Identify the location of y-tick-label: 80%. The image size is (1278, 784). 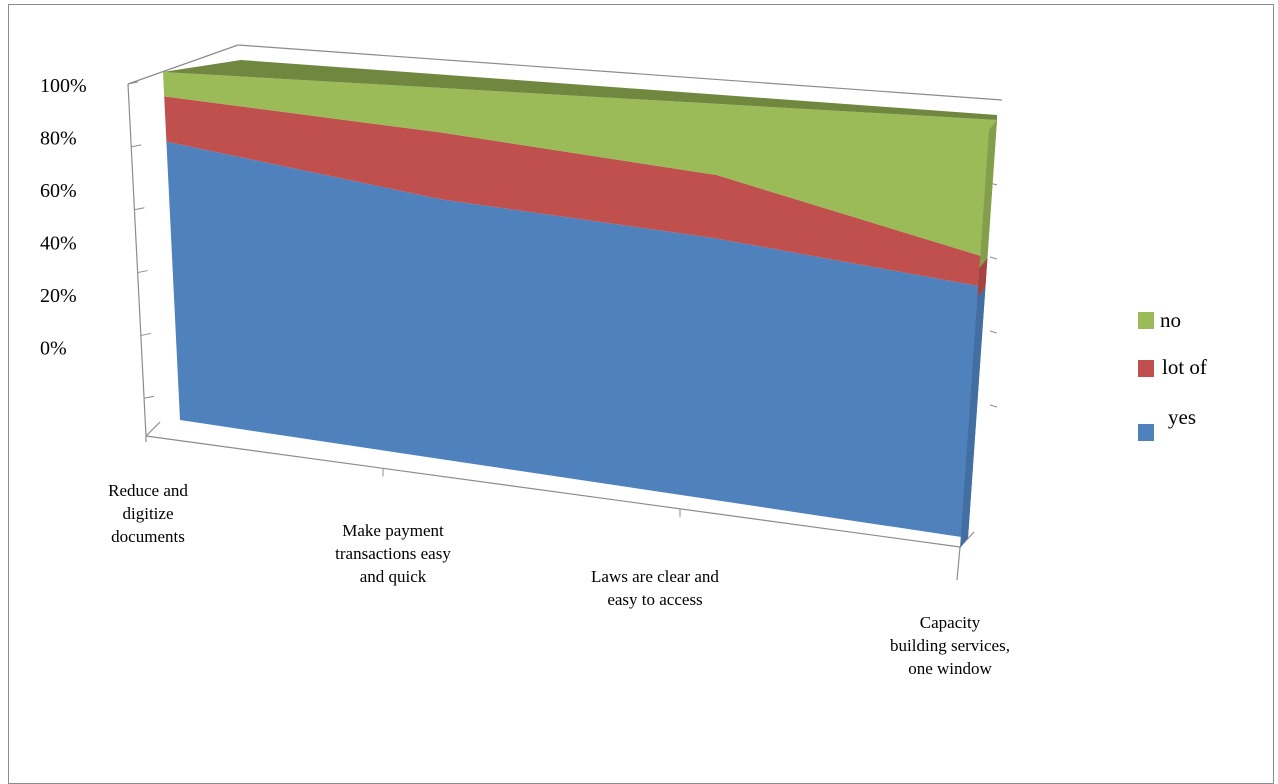
(58, 139).